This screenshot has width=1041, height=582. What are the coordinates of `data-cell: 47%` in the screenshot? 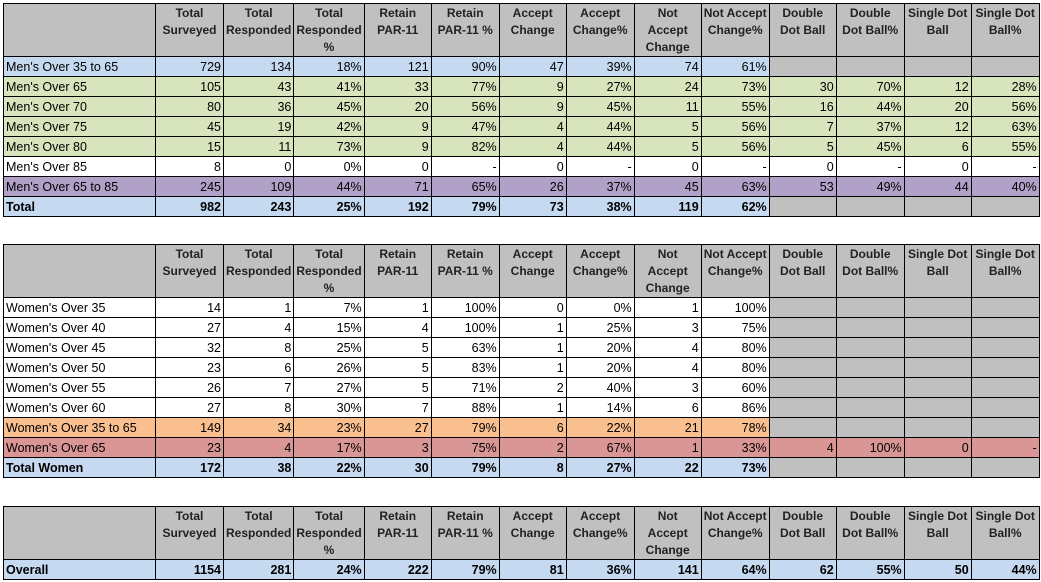 It's located at (465, 126).